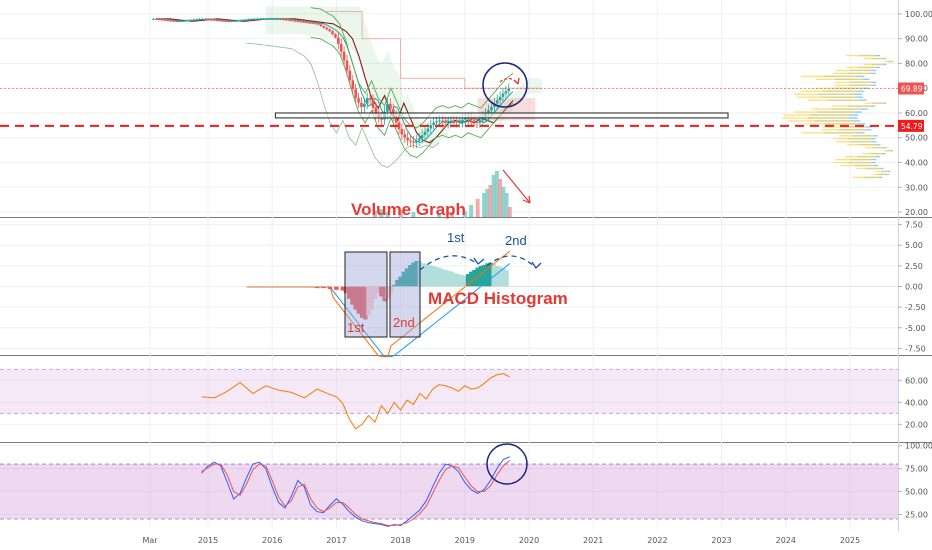  Describe the element at coordinates (408, 209) in the screenshot. I see `volume-graph-label: Volume Graph` at that location.